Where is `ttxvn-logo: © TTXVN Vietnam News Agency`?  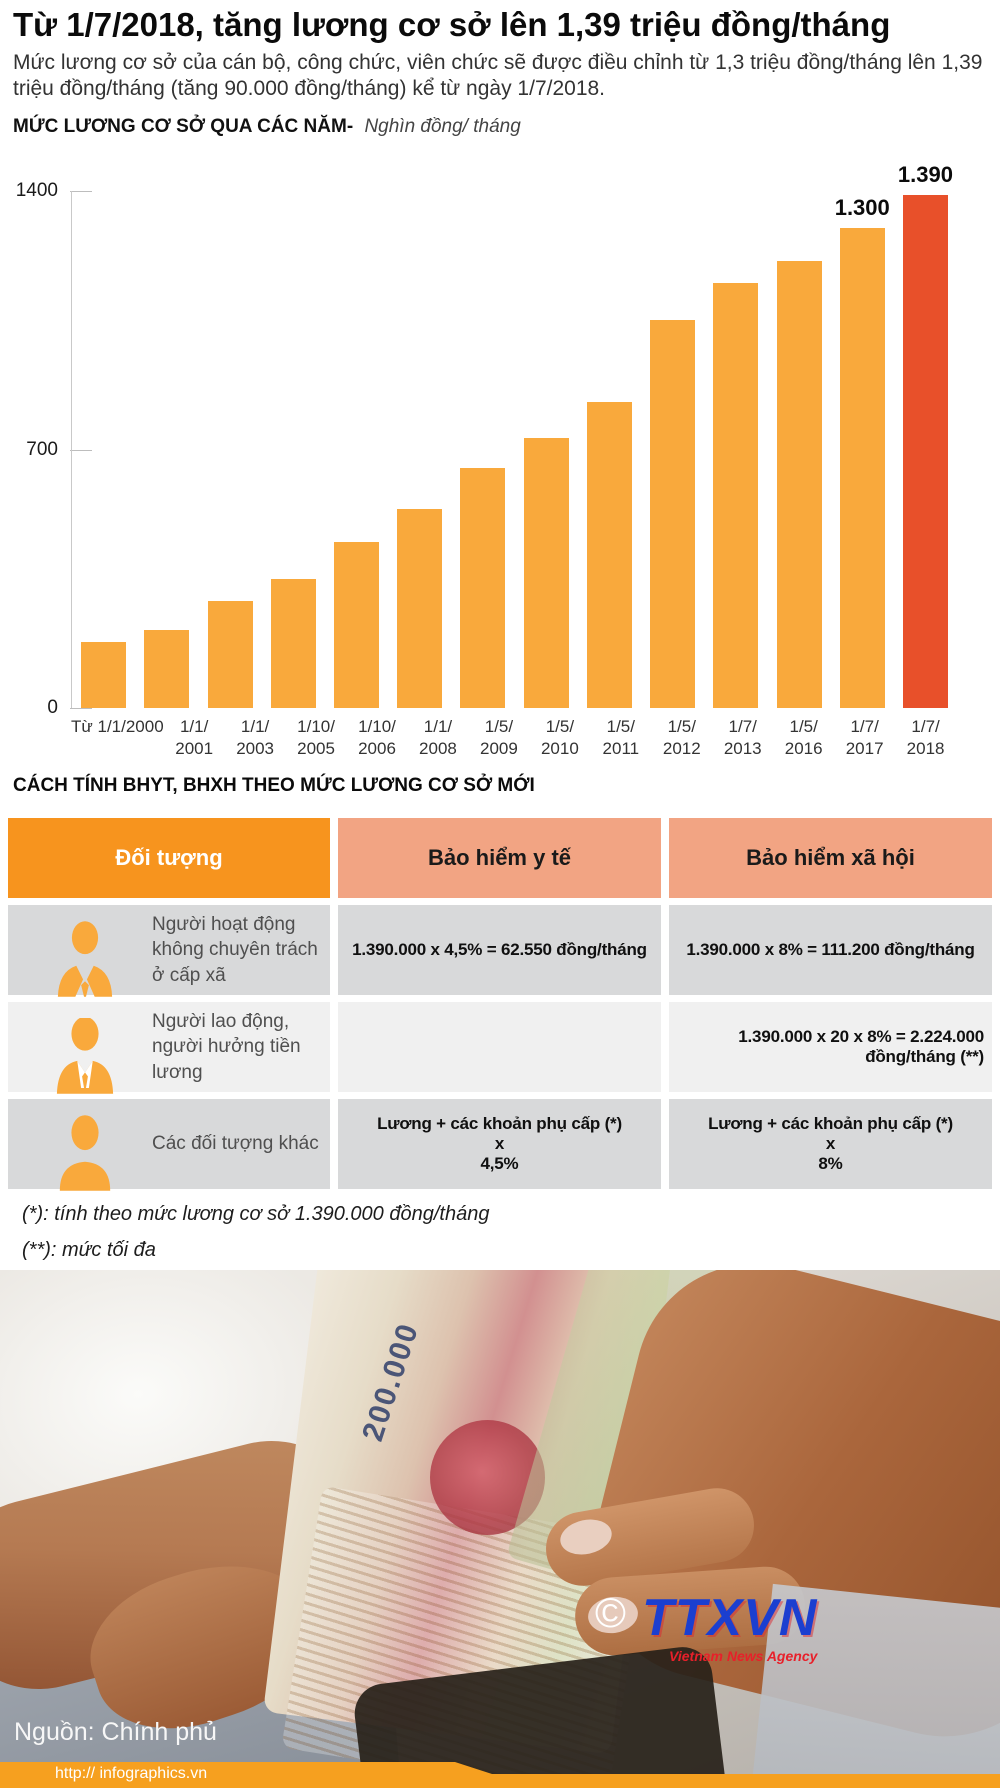
ttxvn-logo: © TTXVN Vietnam News Agency is located at coordinates (706, 1627).